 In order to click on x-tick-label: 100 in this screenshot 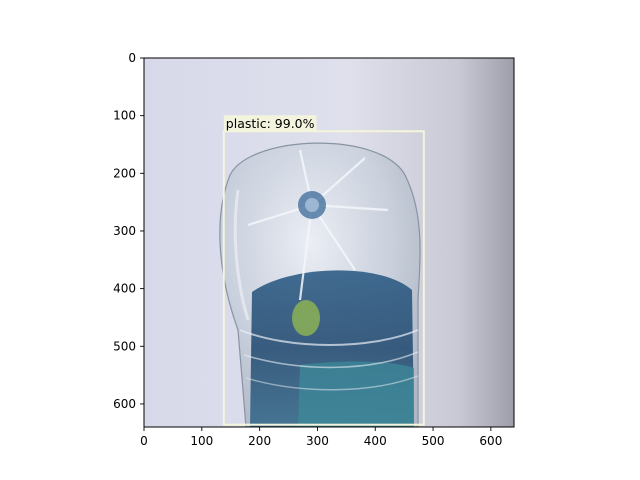, I will do `click(201, 441)`.